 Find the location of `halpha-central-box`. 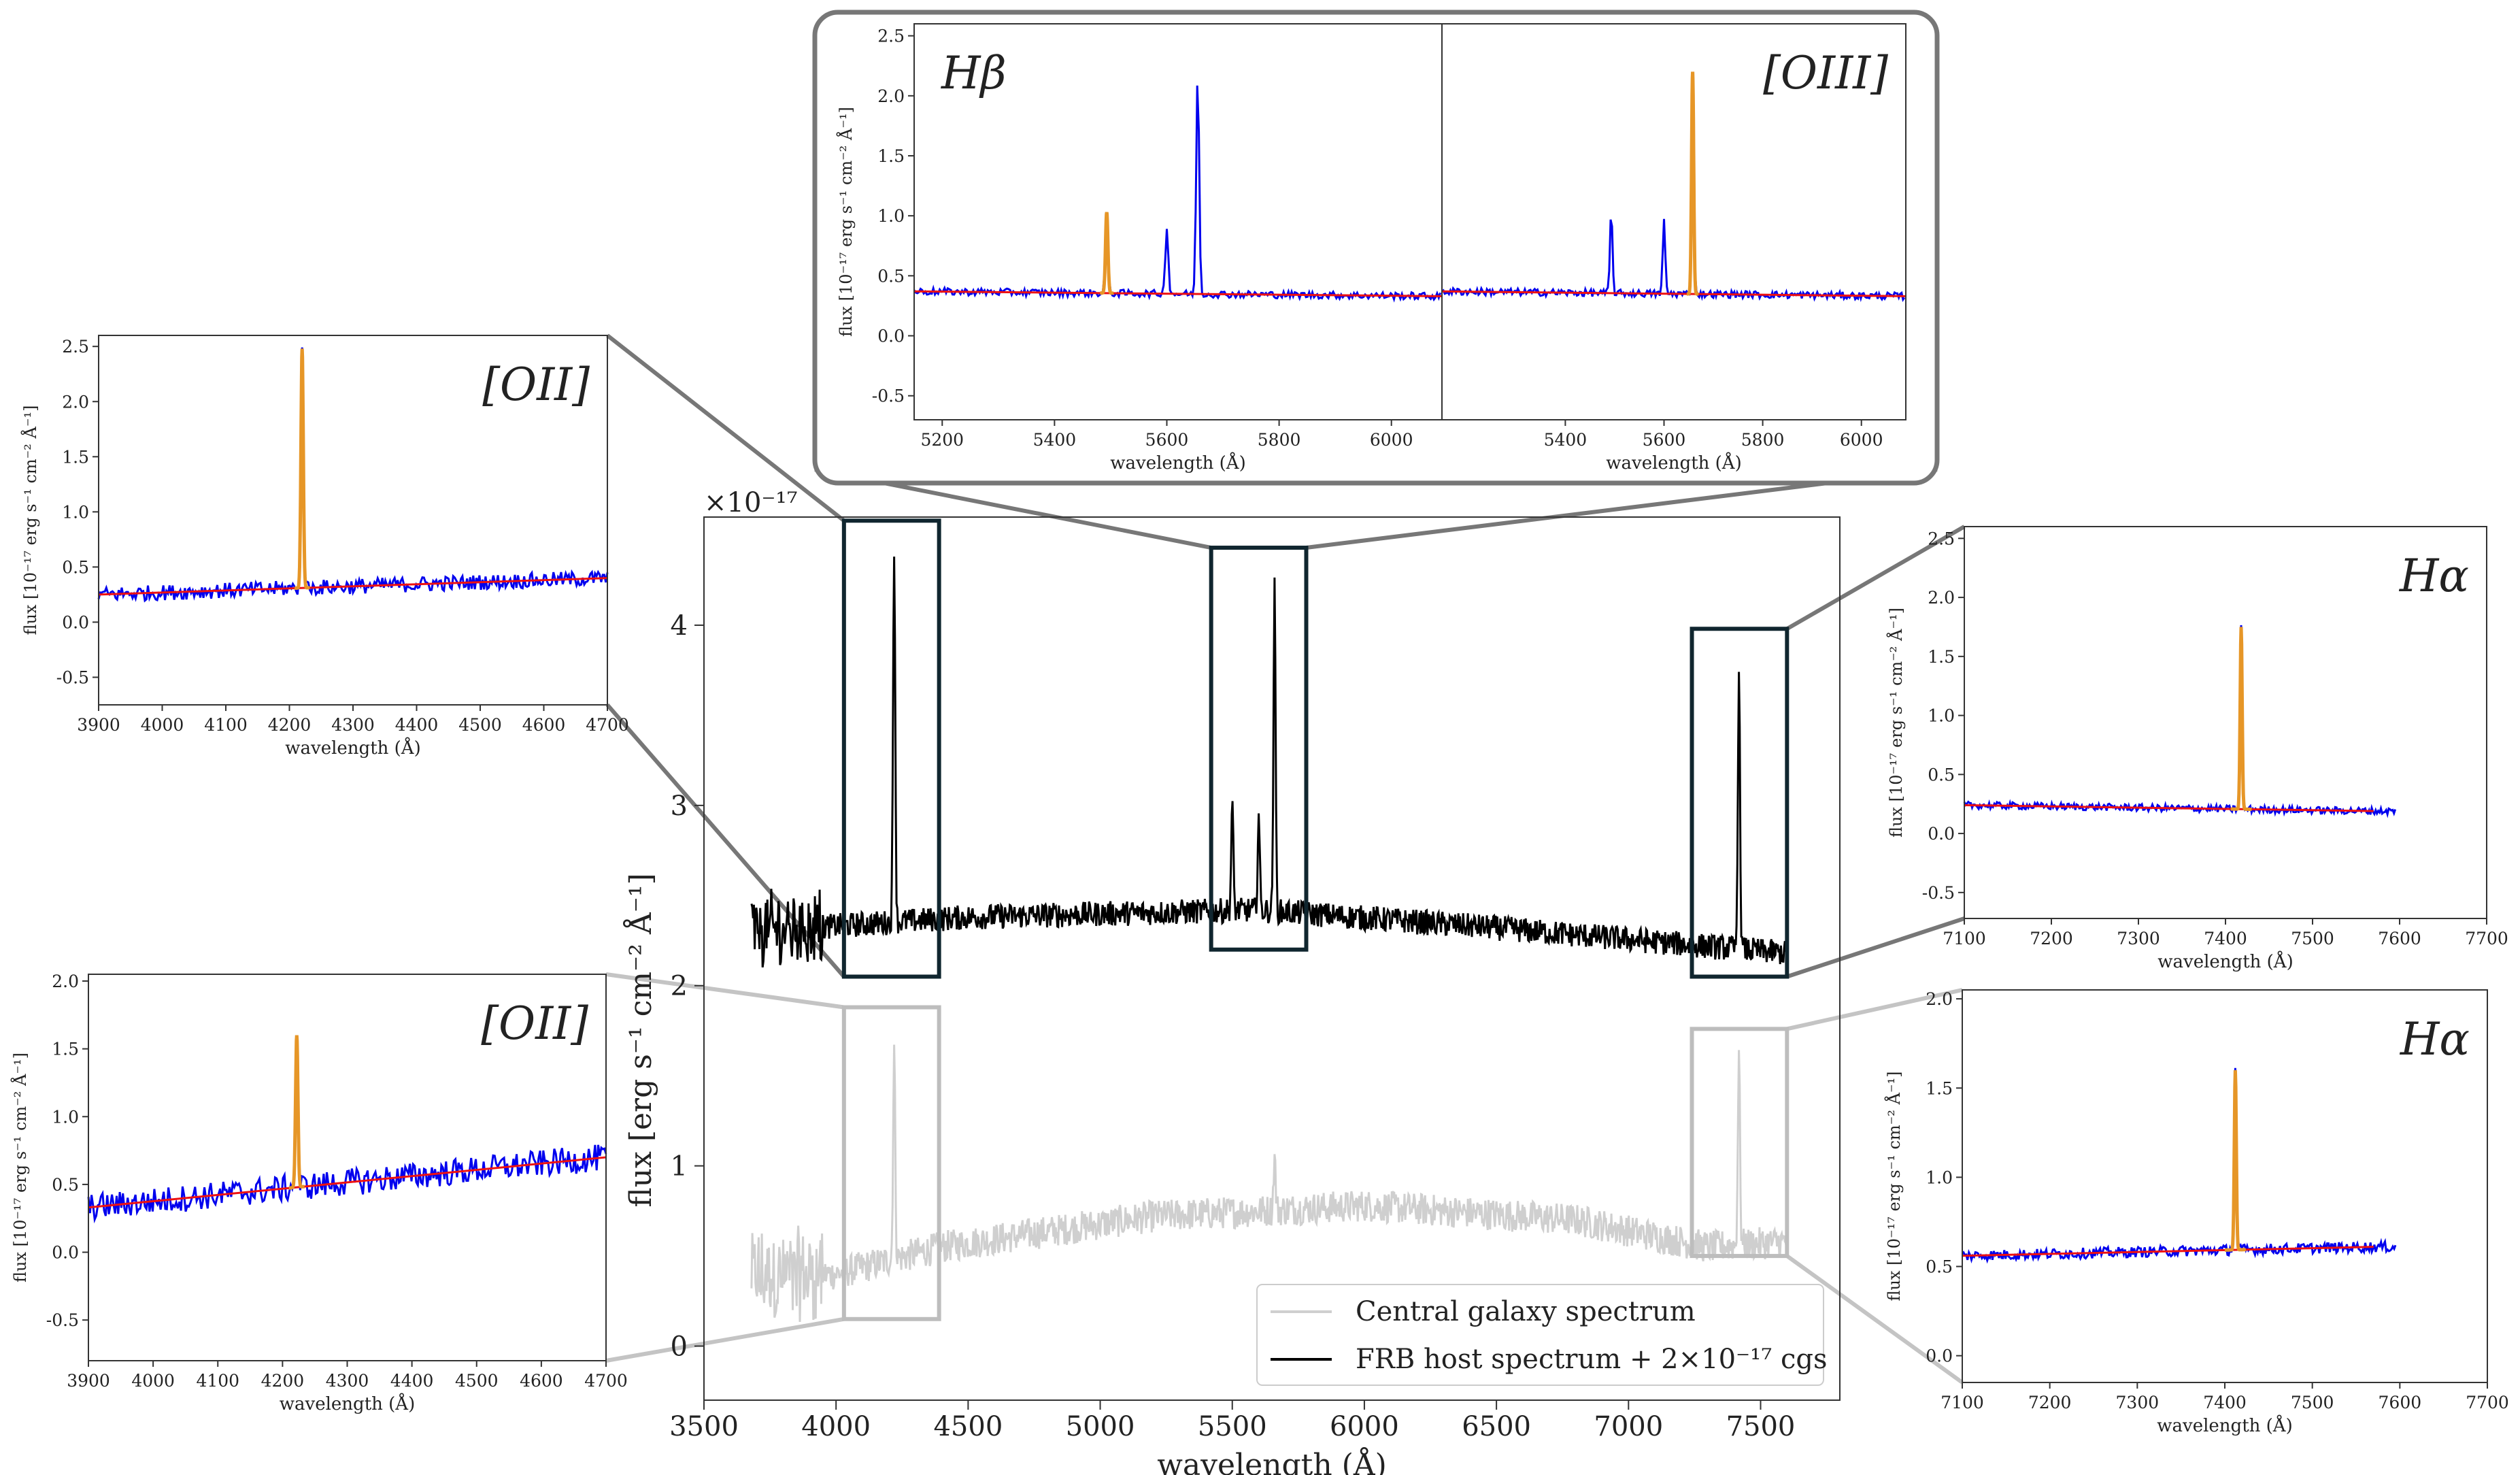

halpha-central-box is located at coordinates (1740, 1143).